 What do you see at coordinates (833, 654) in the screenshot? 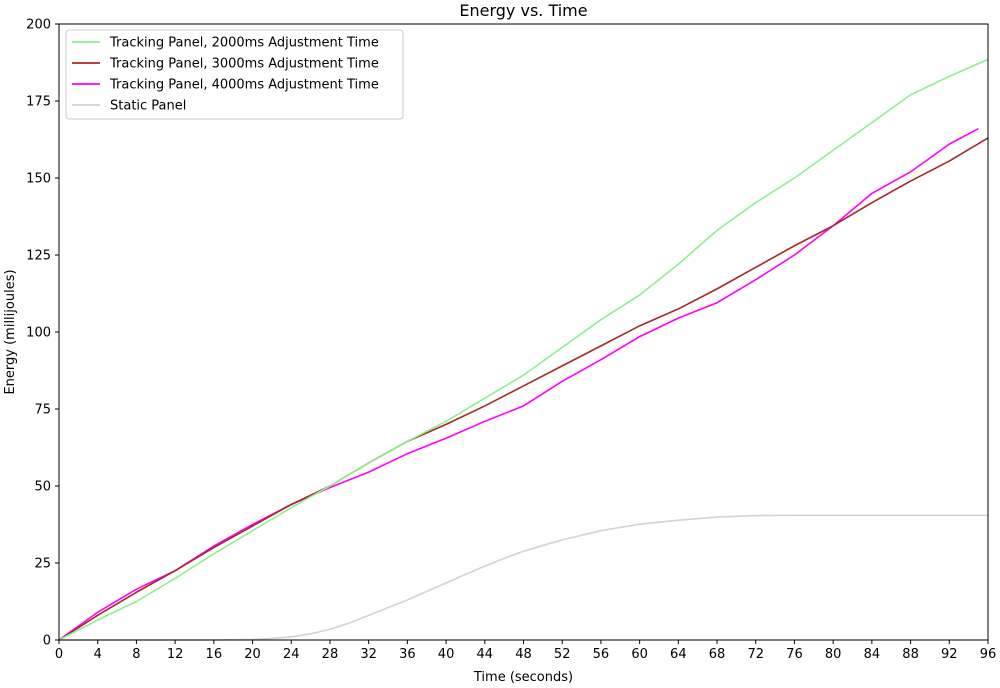
I see `x-tick-label: 80` at bounding box center [833, 654].